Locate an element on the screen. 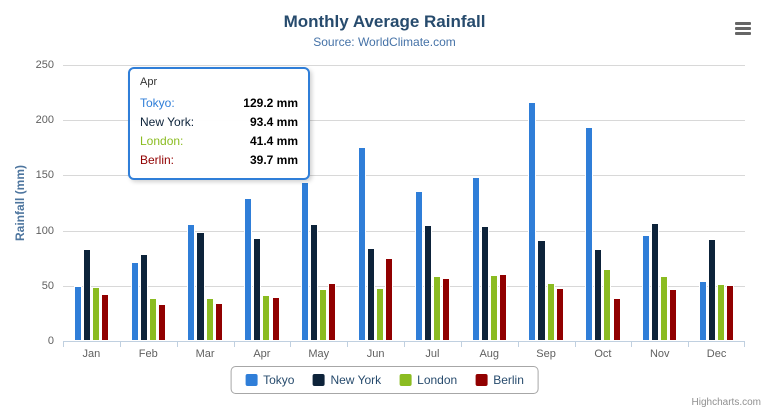 Image resolution: width=769 pixels, height=416 pixels. column-new-york-mar is located at coordinates (200, 286).